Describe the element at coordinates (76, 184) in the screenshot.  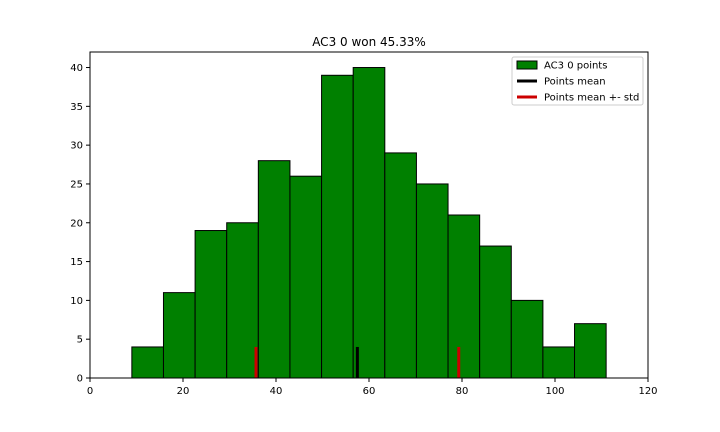
I see `y-tick-label: 25` at that location.